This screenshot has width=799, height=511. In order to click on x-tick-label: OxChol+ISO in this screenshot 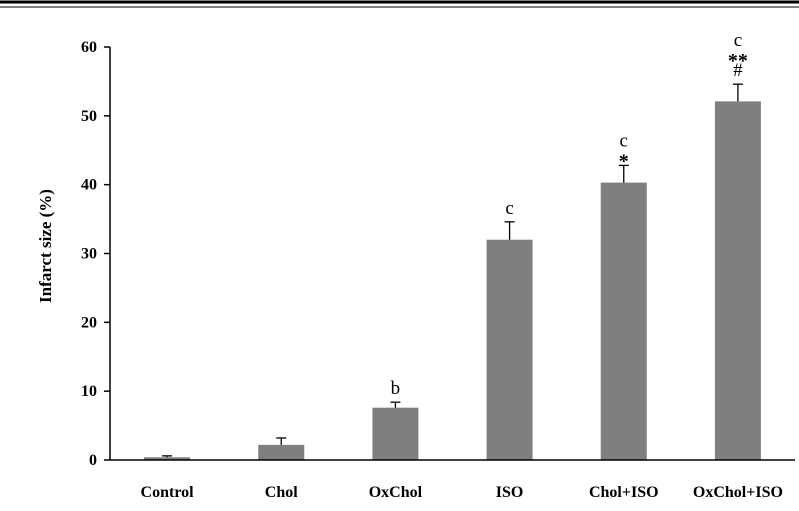, I will do `click(738, 492)`.